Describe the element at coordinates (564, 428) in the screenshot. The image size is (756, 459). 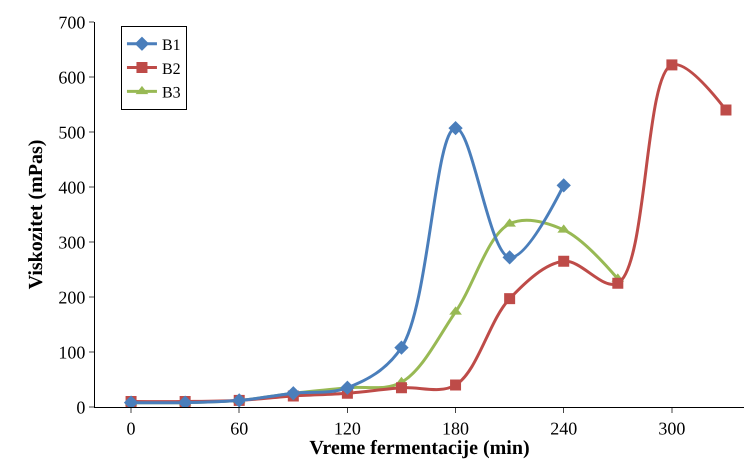
I see `x-tick-label: 240` at that location.